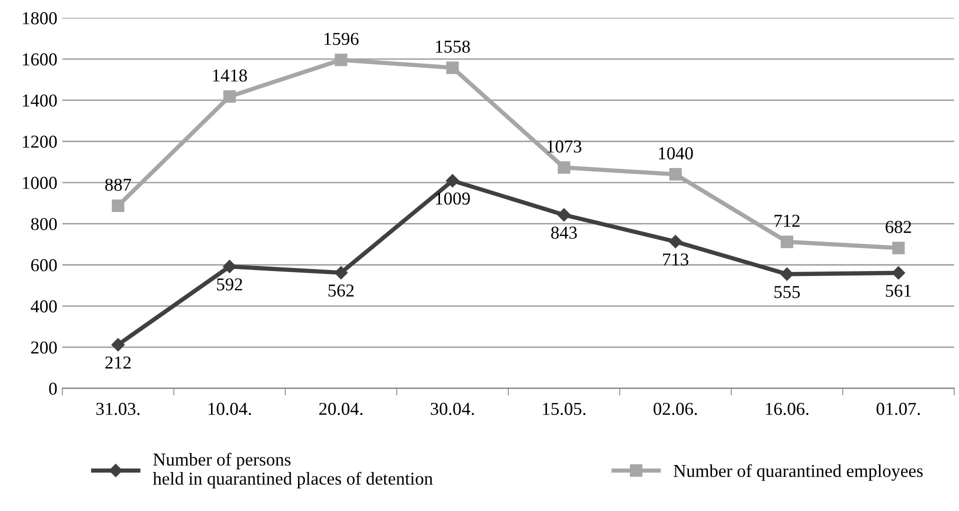 The height and width of the screenshot is (511, 959). I want to click on data-label: 1009, so click(453, 198).